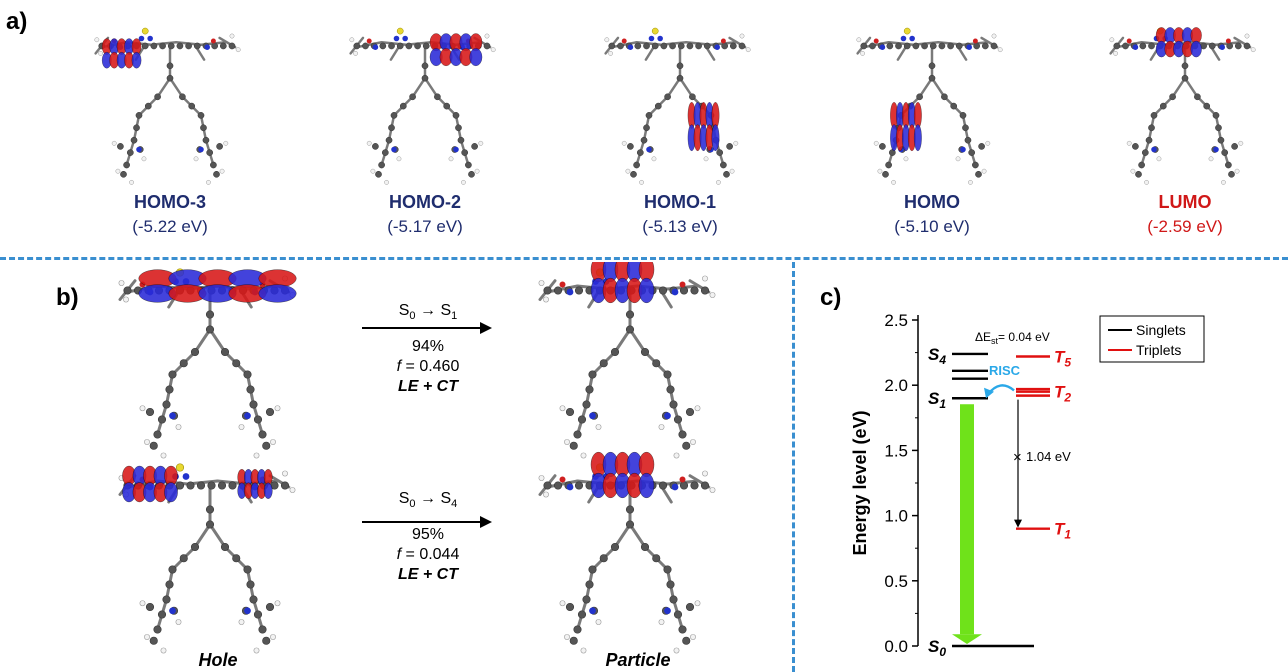 This screenshot has height=672, width=1288. I want to click on gap-label: 1.04 eV, so click(1048, 456).